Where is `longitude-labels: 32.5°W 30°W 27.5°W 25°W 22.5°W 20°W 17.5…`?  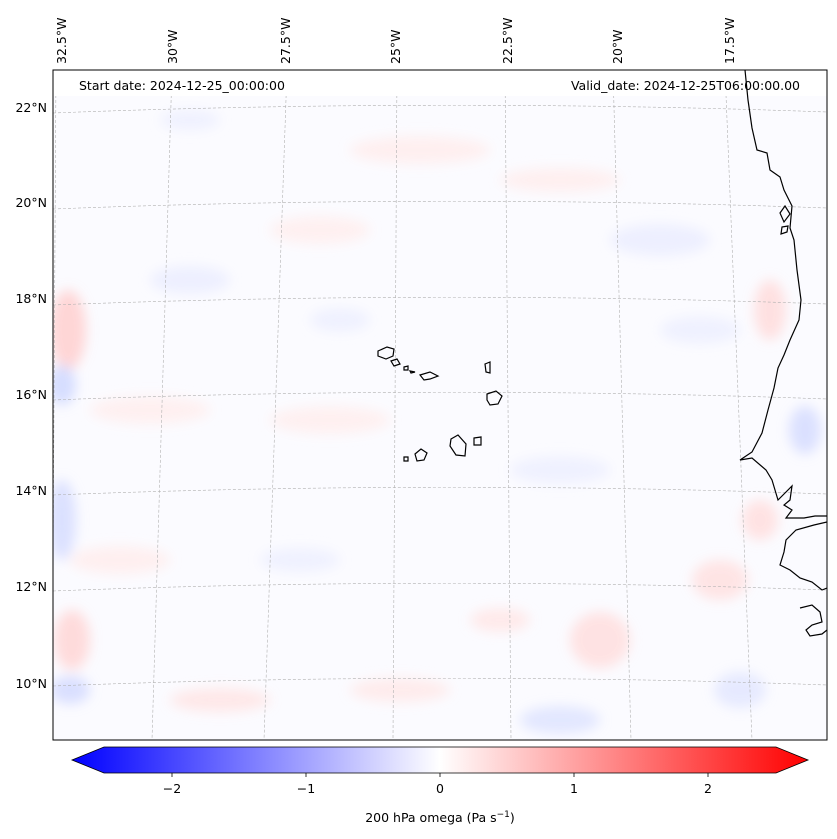 longitude-labels: 32.5°W 30°W 27.5°W 25°W 22.5°W 20°W 17.5… is located at coordinates (395, 41).